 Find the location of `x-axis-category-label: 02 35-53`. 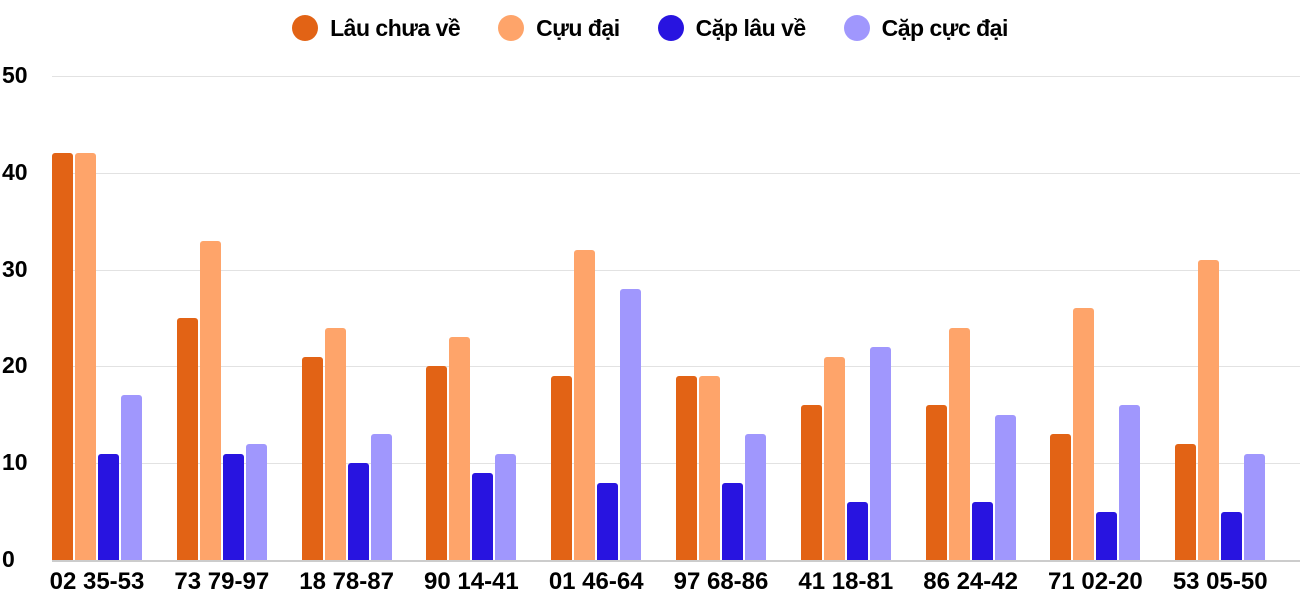

x-axis-category-label: 02 35-53 is located at coordinates (97, 581).